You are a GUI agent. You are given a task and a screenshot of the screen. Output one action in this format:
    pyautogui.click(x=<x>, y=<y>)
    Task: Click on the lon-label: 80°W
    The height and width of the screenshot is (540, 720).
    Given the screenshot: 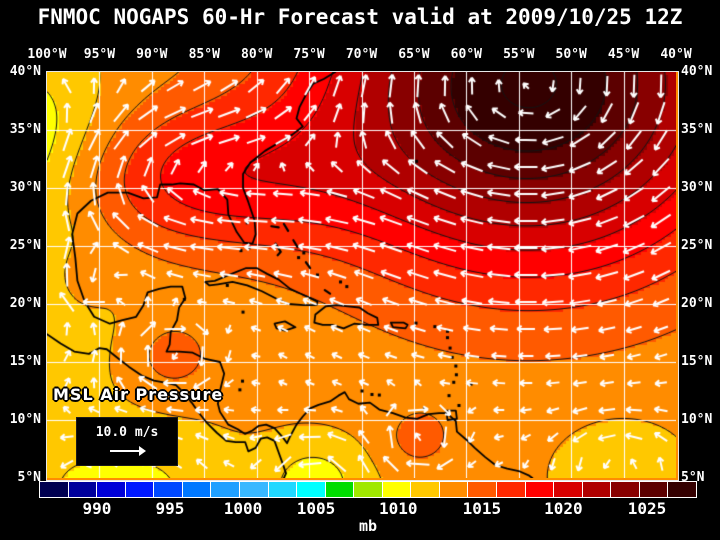 What is the action you would take?
    pyautogui.click(x=257, y=54)
    